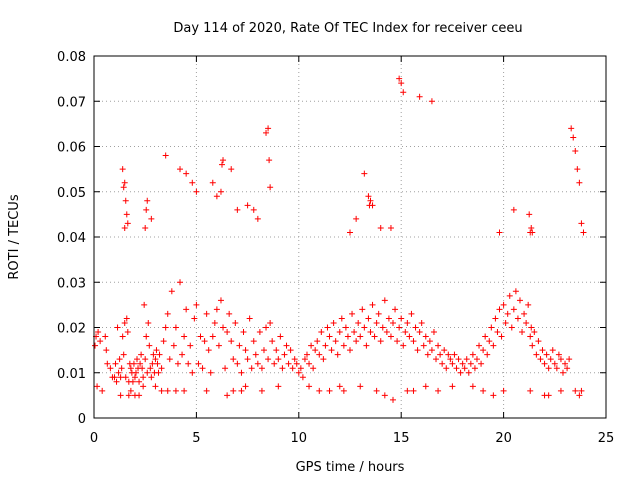 This screenshot has height=480, width=640. I want to click on y-tick-label: 0.08, so click(71, 57).